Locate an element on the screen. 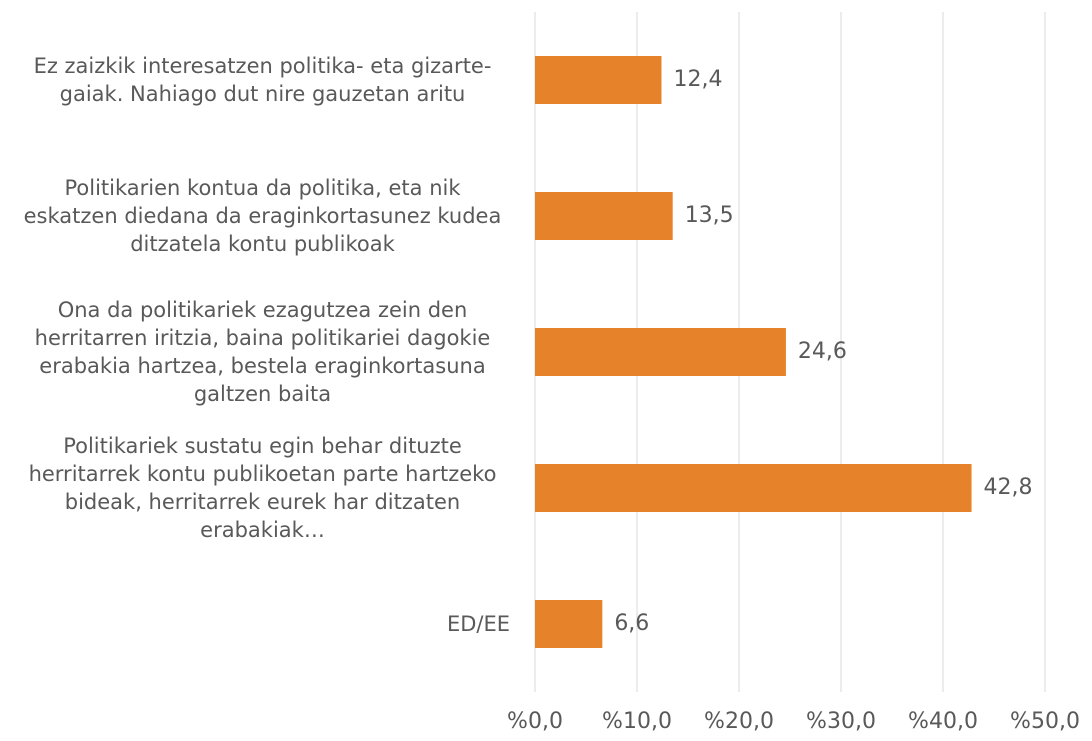 The height and width of the screenshot is (741, 1092). data-label: 12,4 is located at coordinates (697, 79).